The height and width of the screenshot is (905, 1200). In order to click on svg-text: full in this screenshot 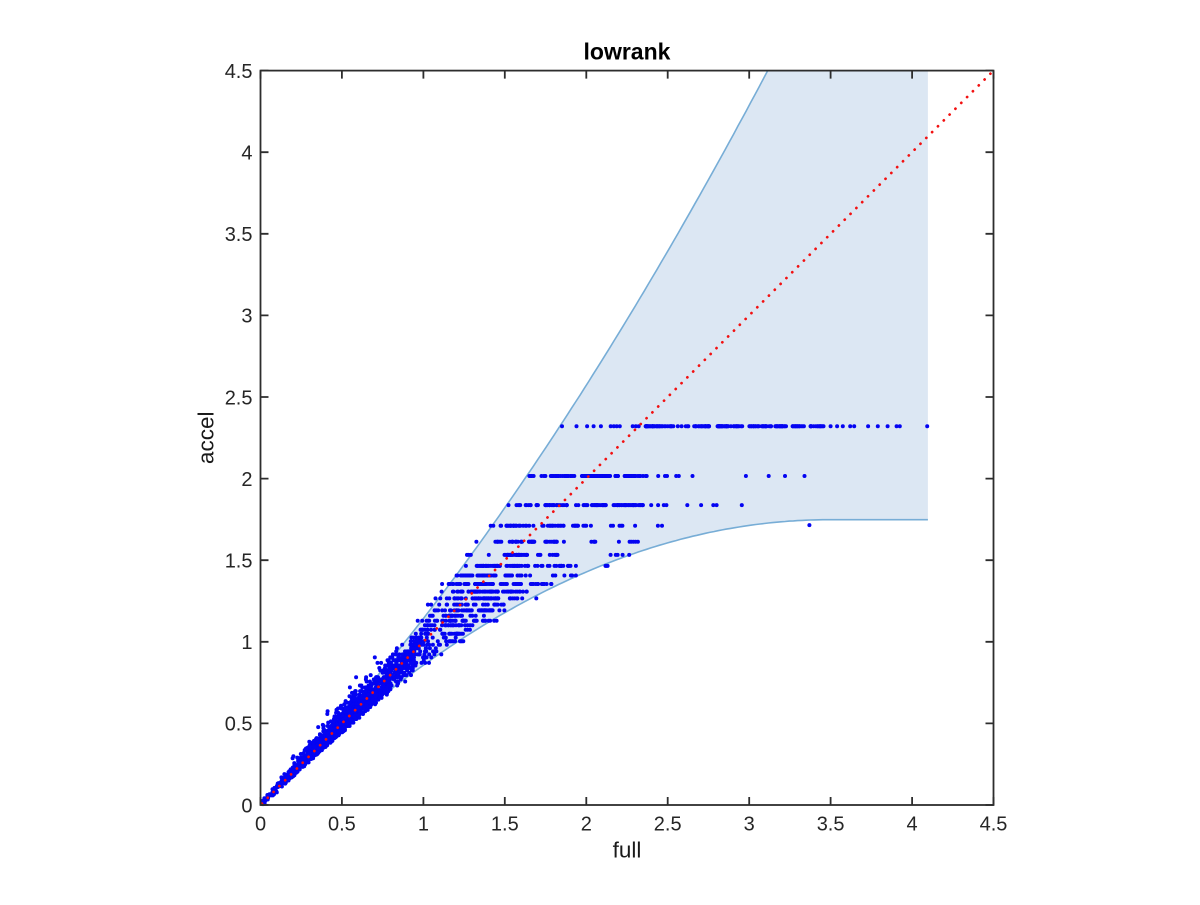, I will do `click(627, 850)`.